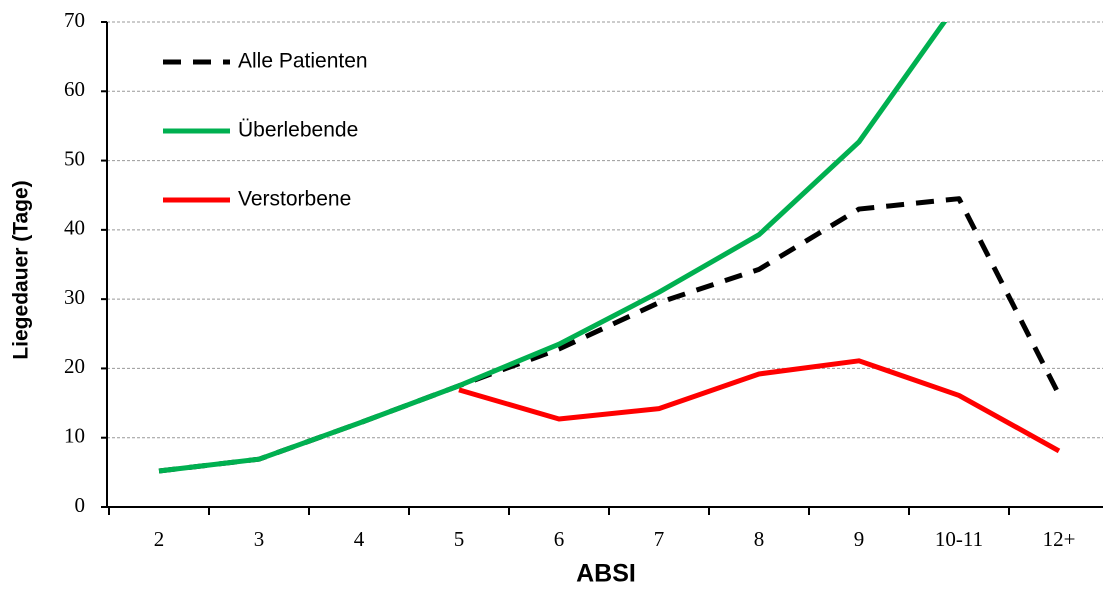 This screenshot has width=1109, height=590. What do you see at coordinates (259, 539) in the screenshot?
I see `x-tick-label: 3` at bounding box center [259, 539].